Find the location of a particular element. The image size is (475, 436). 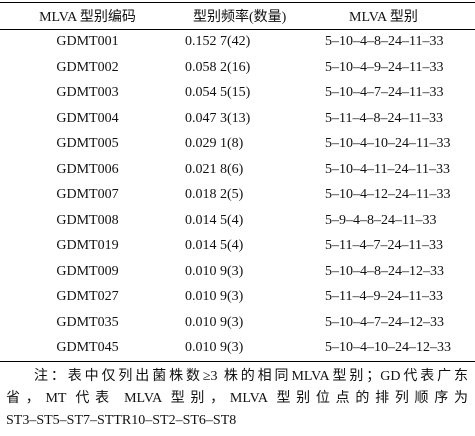

table-cell: 0.029 1(8) is located at coordinates (214, 144).